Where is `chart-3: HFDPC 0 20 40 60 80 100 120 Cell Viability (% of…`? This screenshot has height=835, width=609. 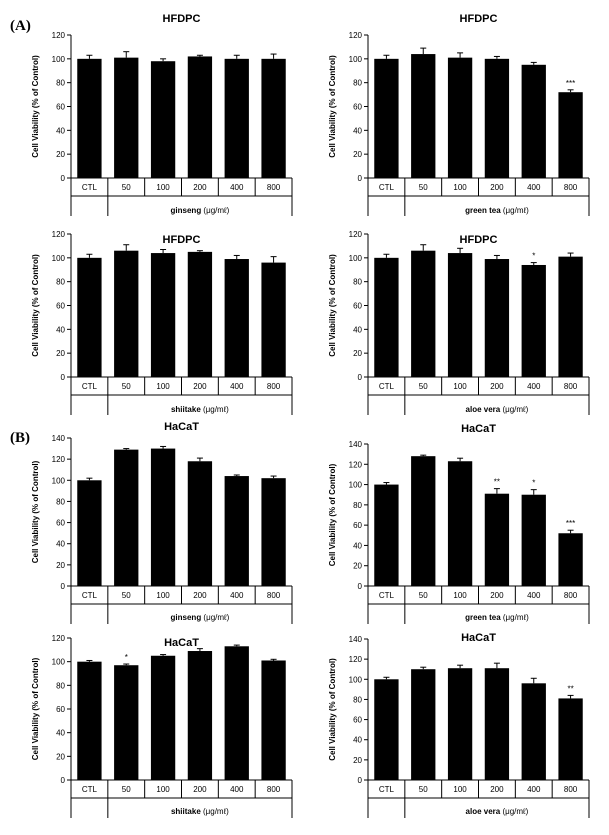 chart-3: HFDPC 0 20 40 60 80 100 120 Cell Viability (% of… is located at coordinates (162, 322).